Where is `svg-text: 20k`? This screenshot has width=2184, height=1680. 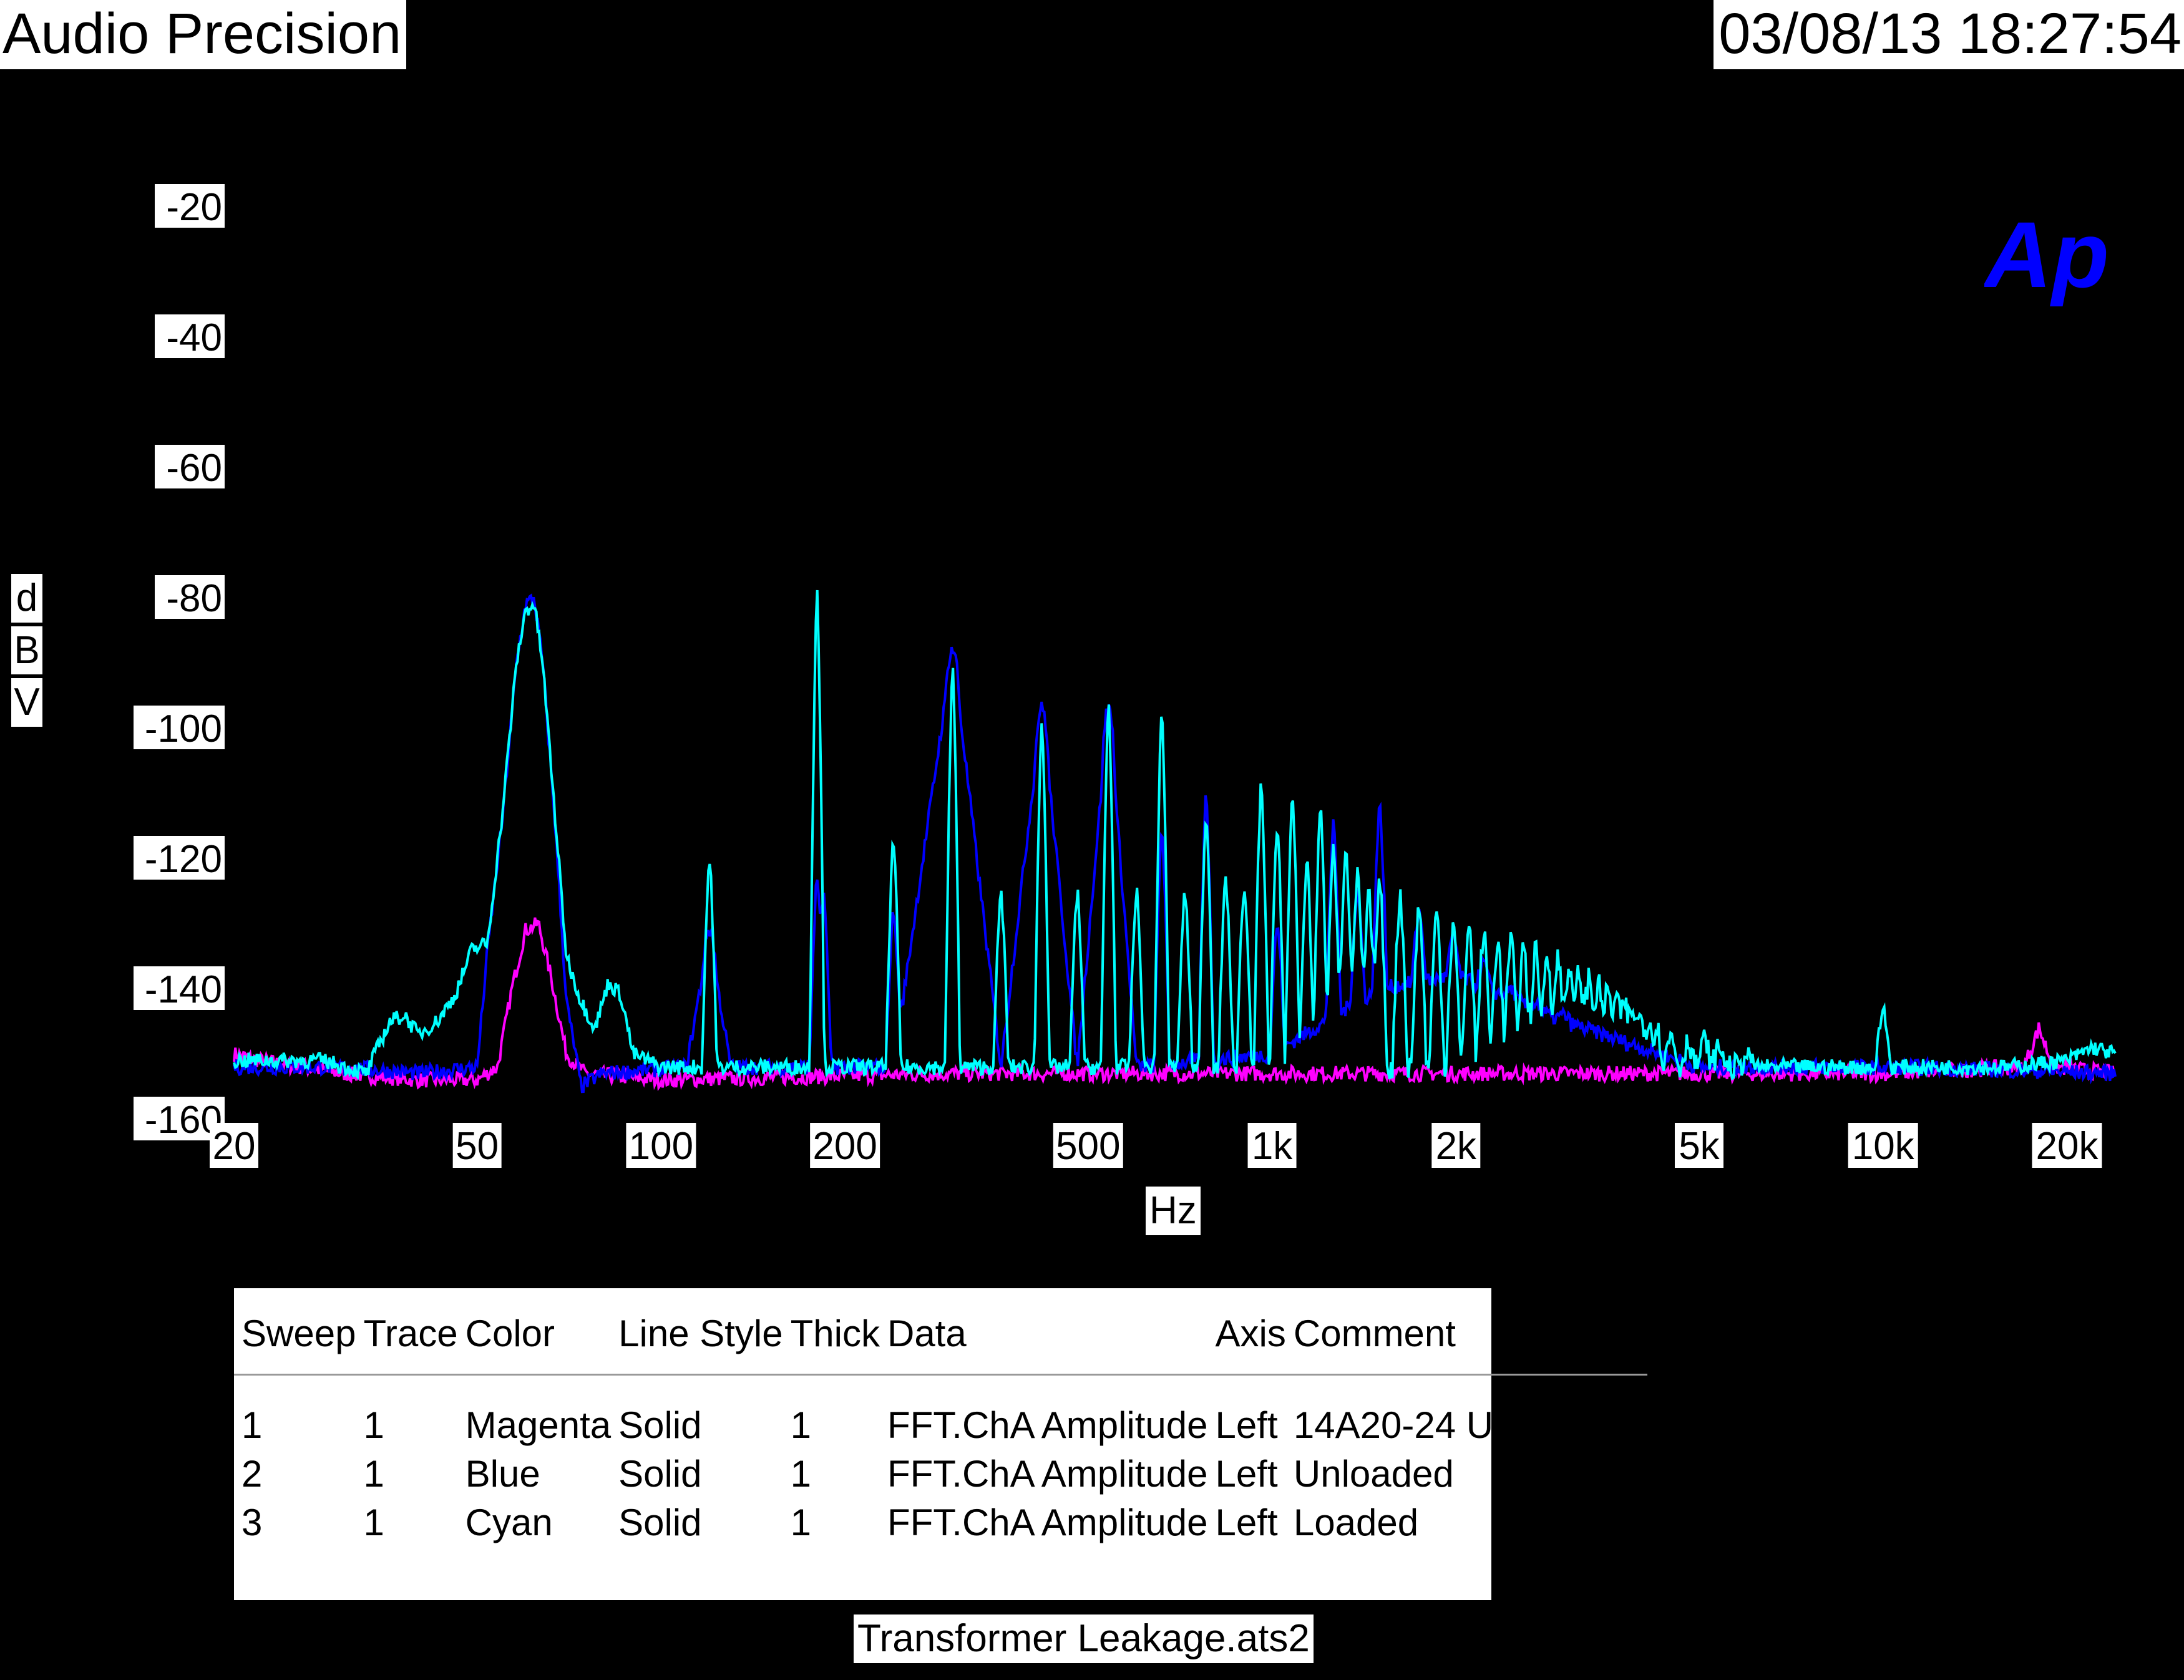 svg-text: 20k is located at coordinates (2067, 1146).